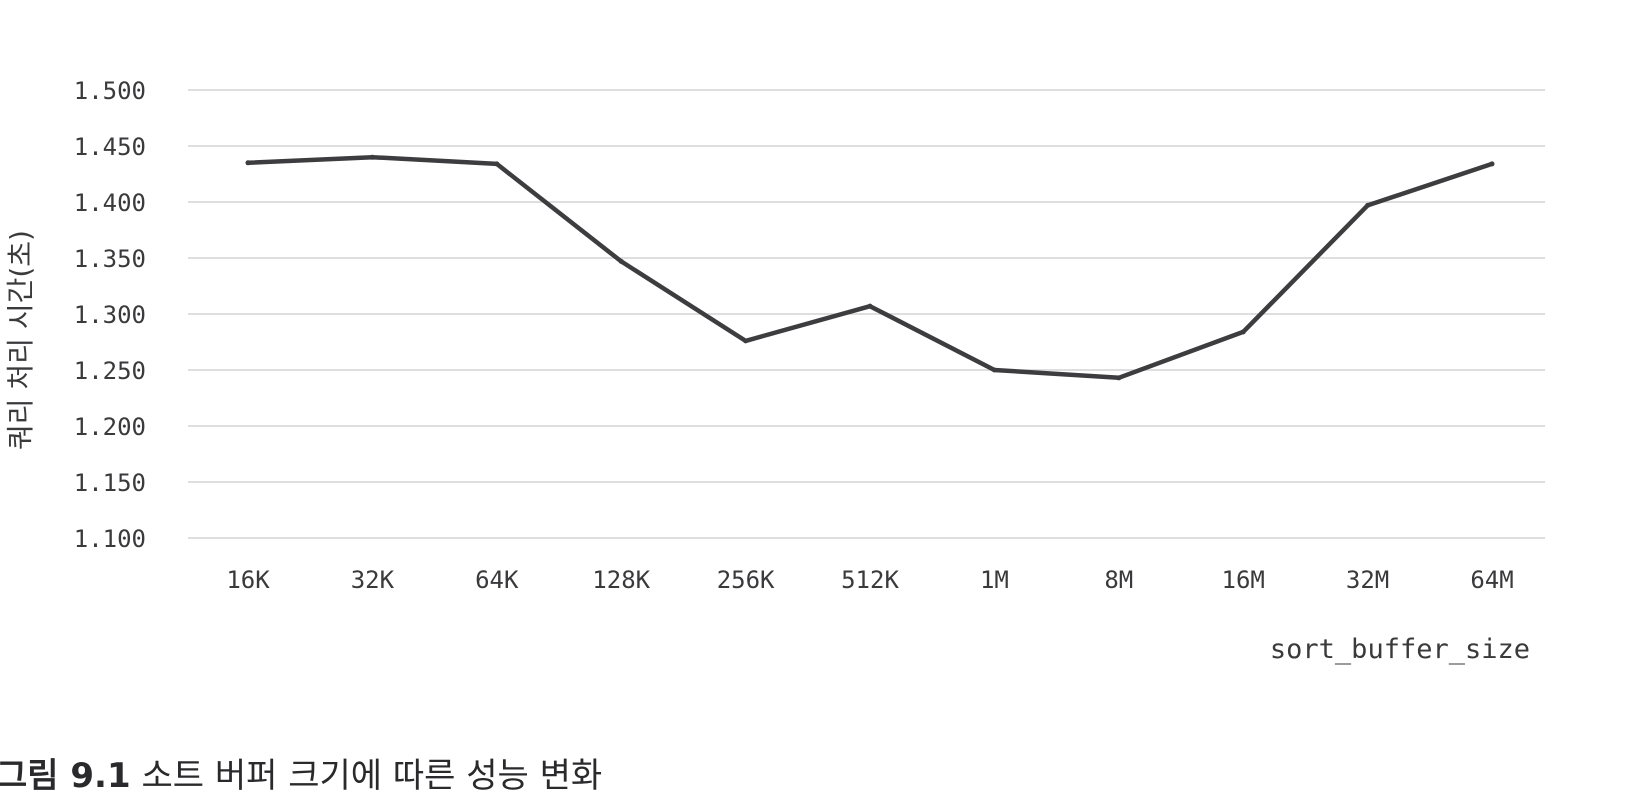 This screenshot has width=1646, height=805. What do you see at coordinates (110, 203) in the screenshot?
I see `y-tick-label: 1.400` at bounding box center [110, 203].